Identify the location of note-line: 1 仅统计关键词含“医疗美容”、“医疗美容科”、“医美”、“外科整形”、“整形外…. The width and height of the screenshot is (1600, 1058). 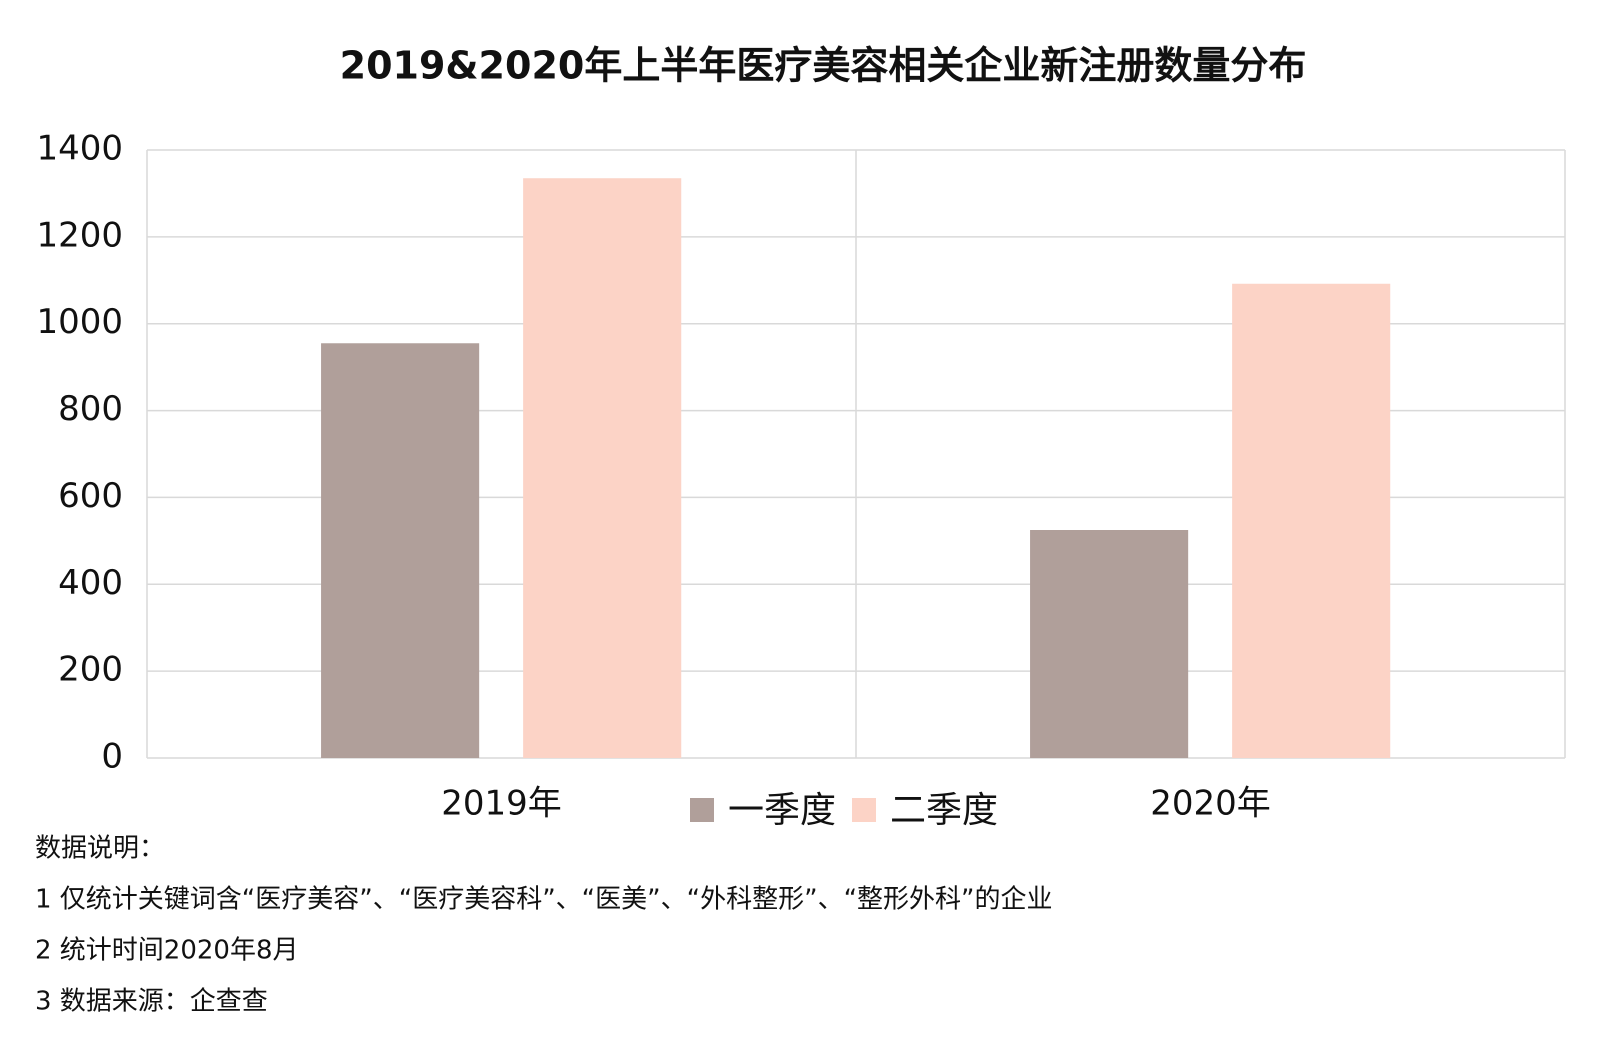
(544, 900).